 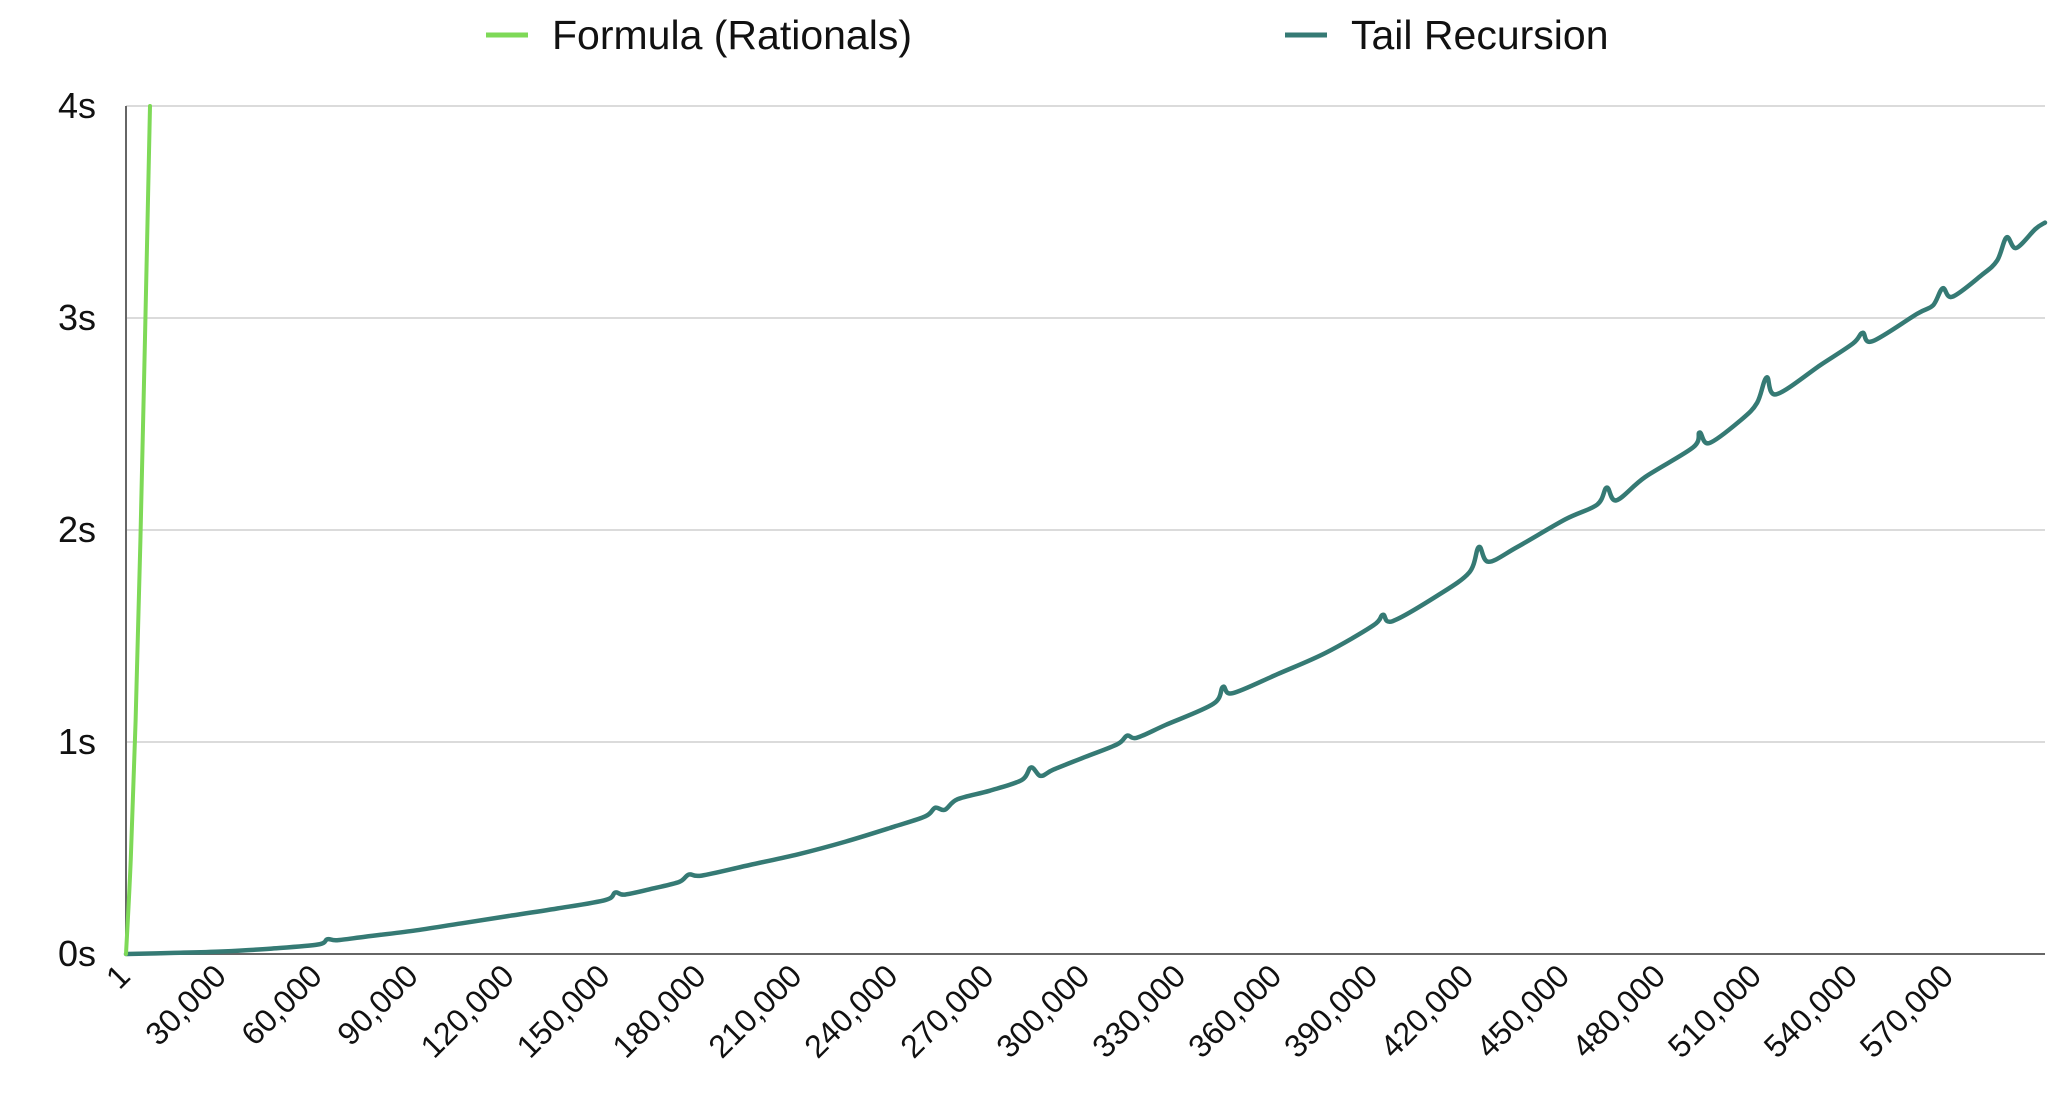 What do you see at coordinates (1522, 1010) in the screenshot?
I see `x-tick-label: 450,000` at bounding box center [1522, 1010].